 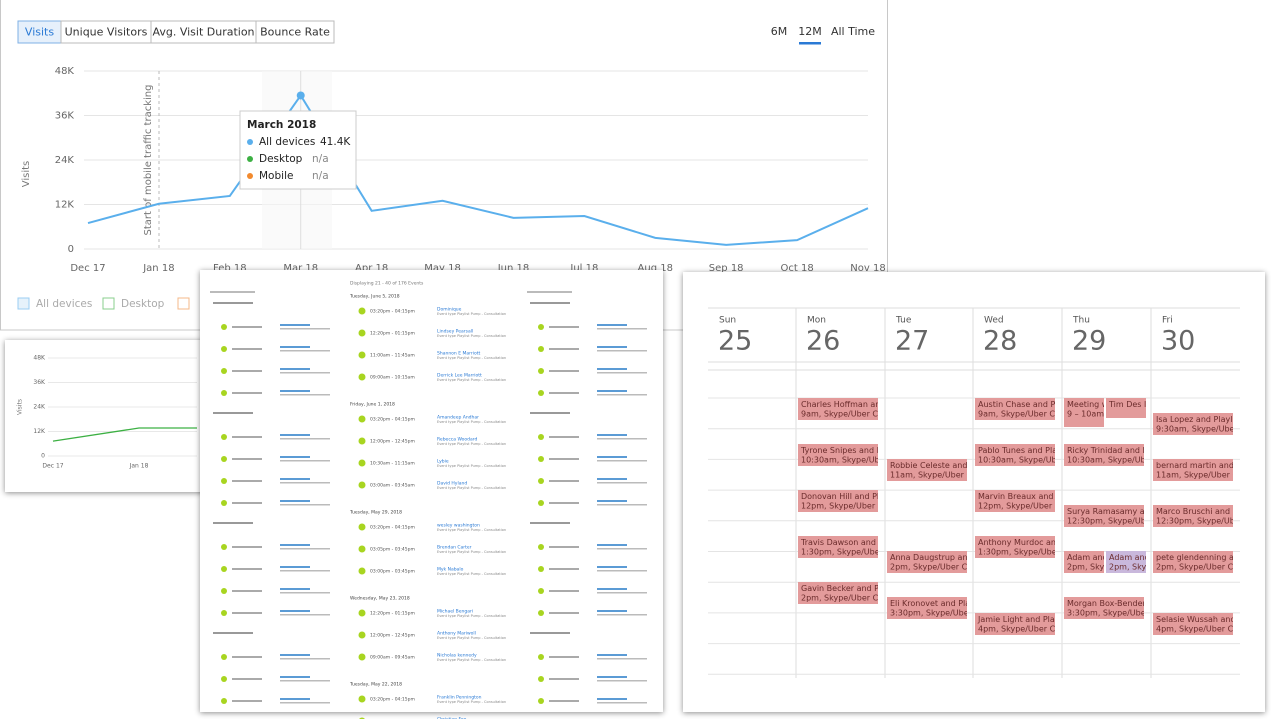 I want to click on date-placeholder, so click(x=233, y=303).